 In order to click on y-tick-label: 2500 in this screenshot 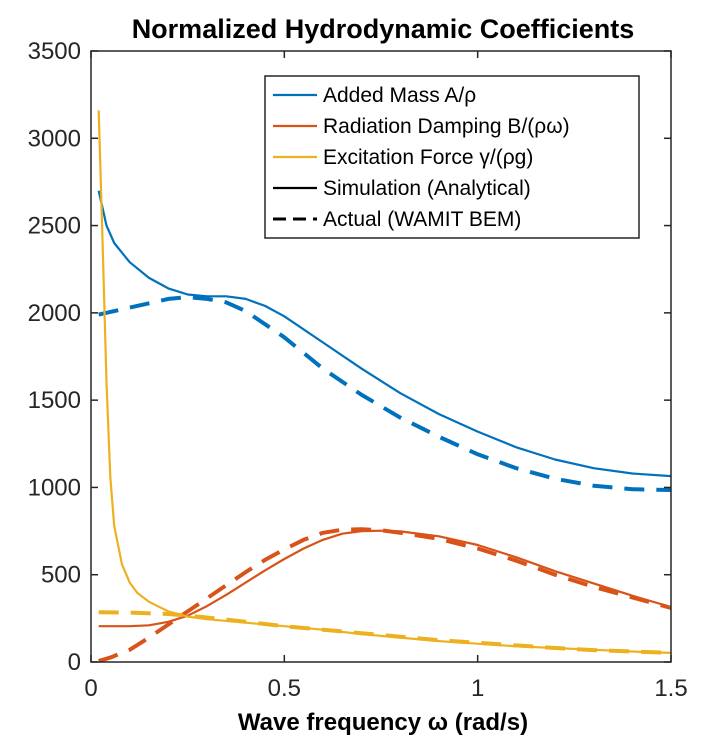, I will do `click(54, 226)`.